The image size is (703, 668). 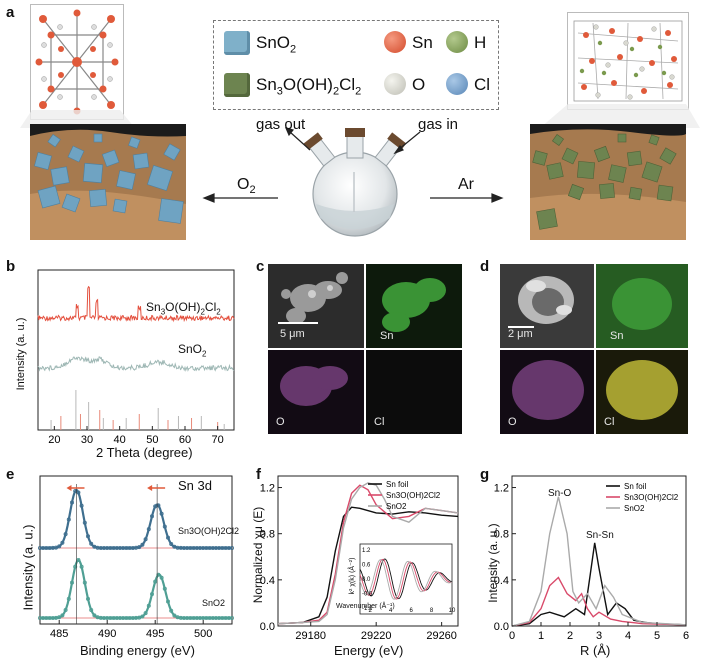 What do you see at coordinates (237, 43) in the screenshot?
I see `sno2-cube-swatch` at bounding box center [237, 43].